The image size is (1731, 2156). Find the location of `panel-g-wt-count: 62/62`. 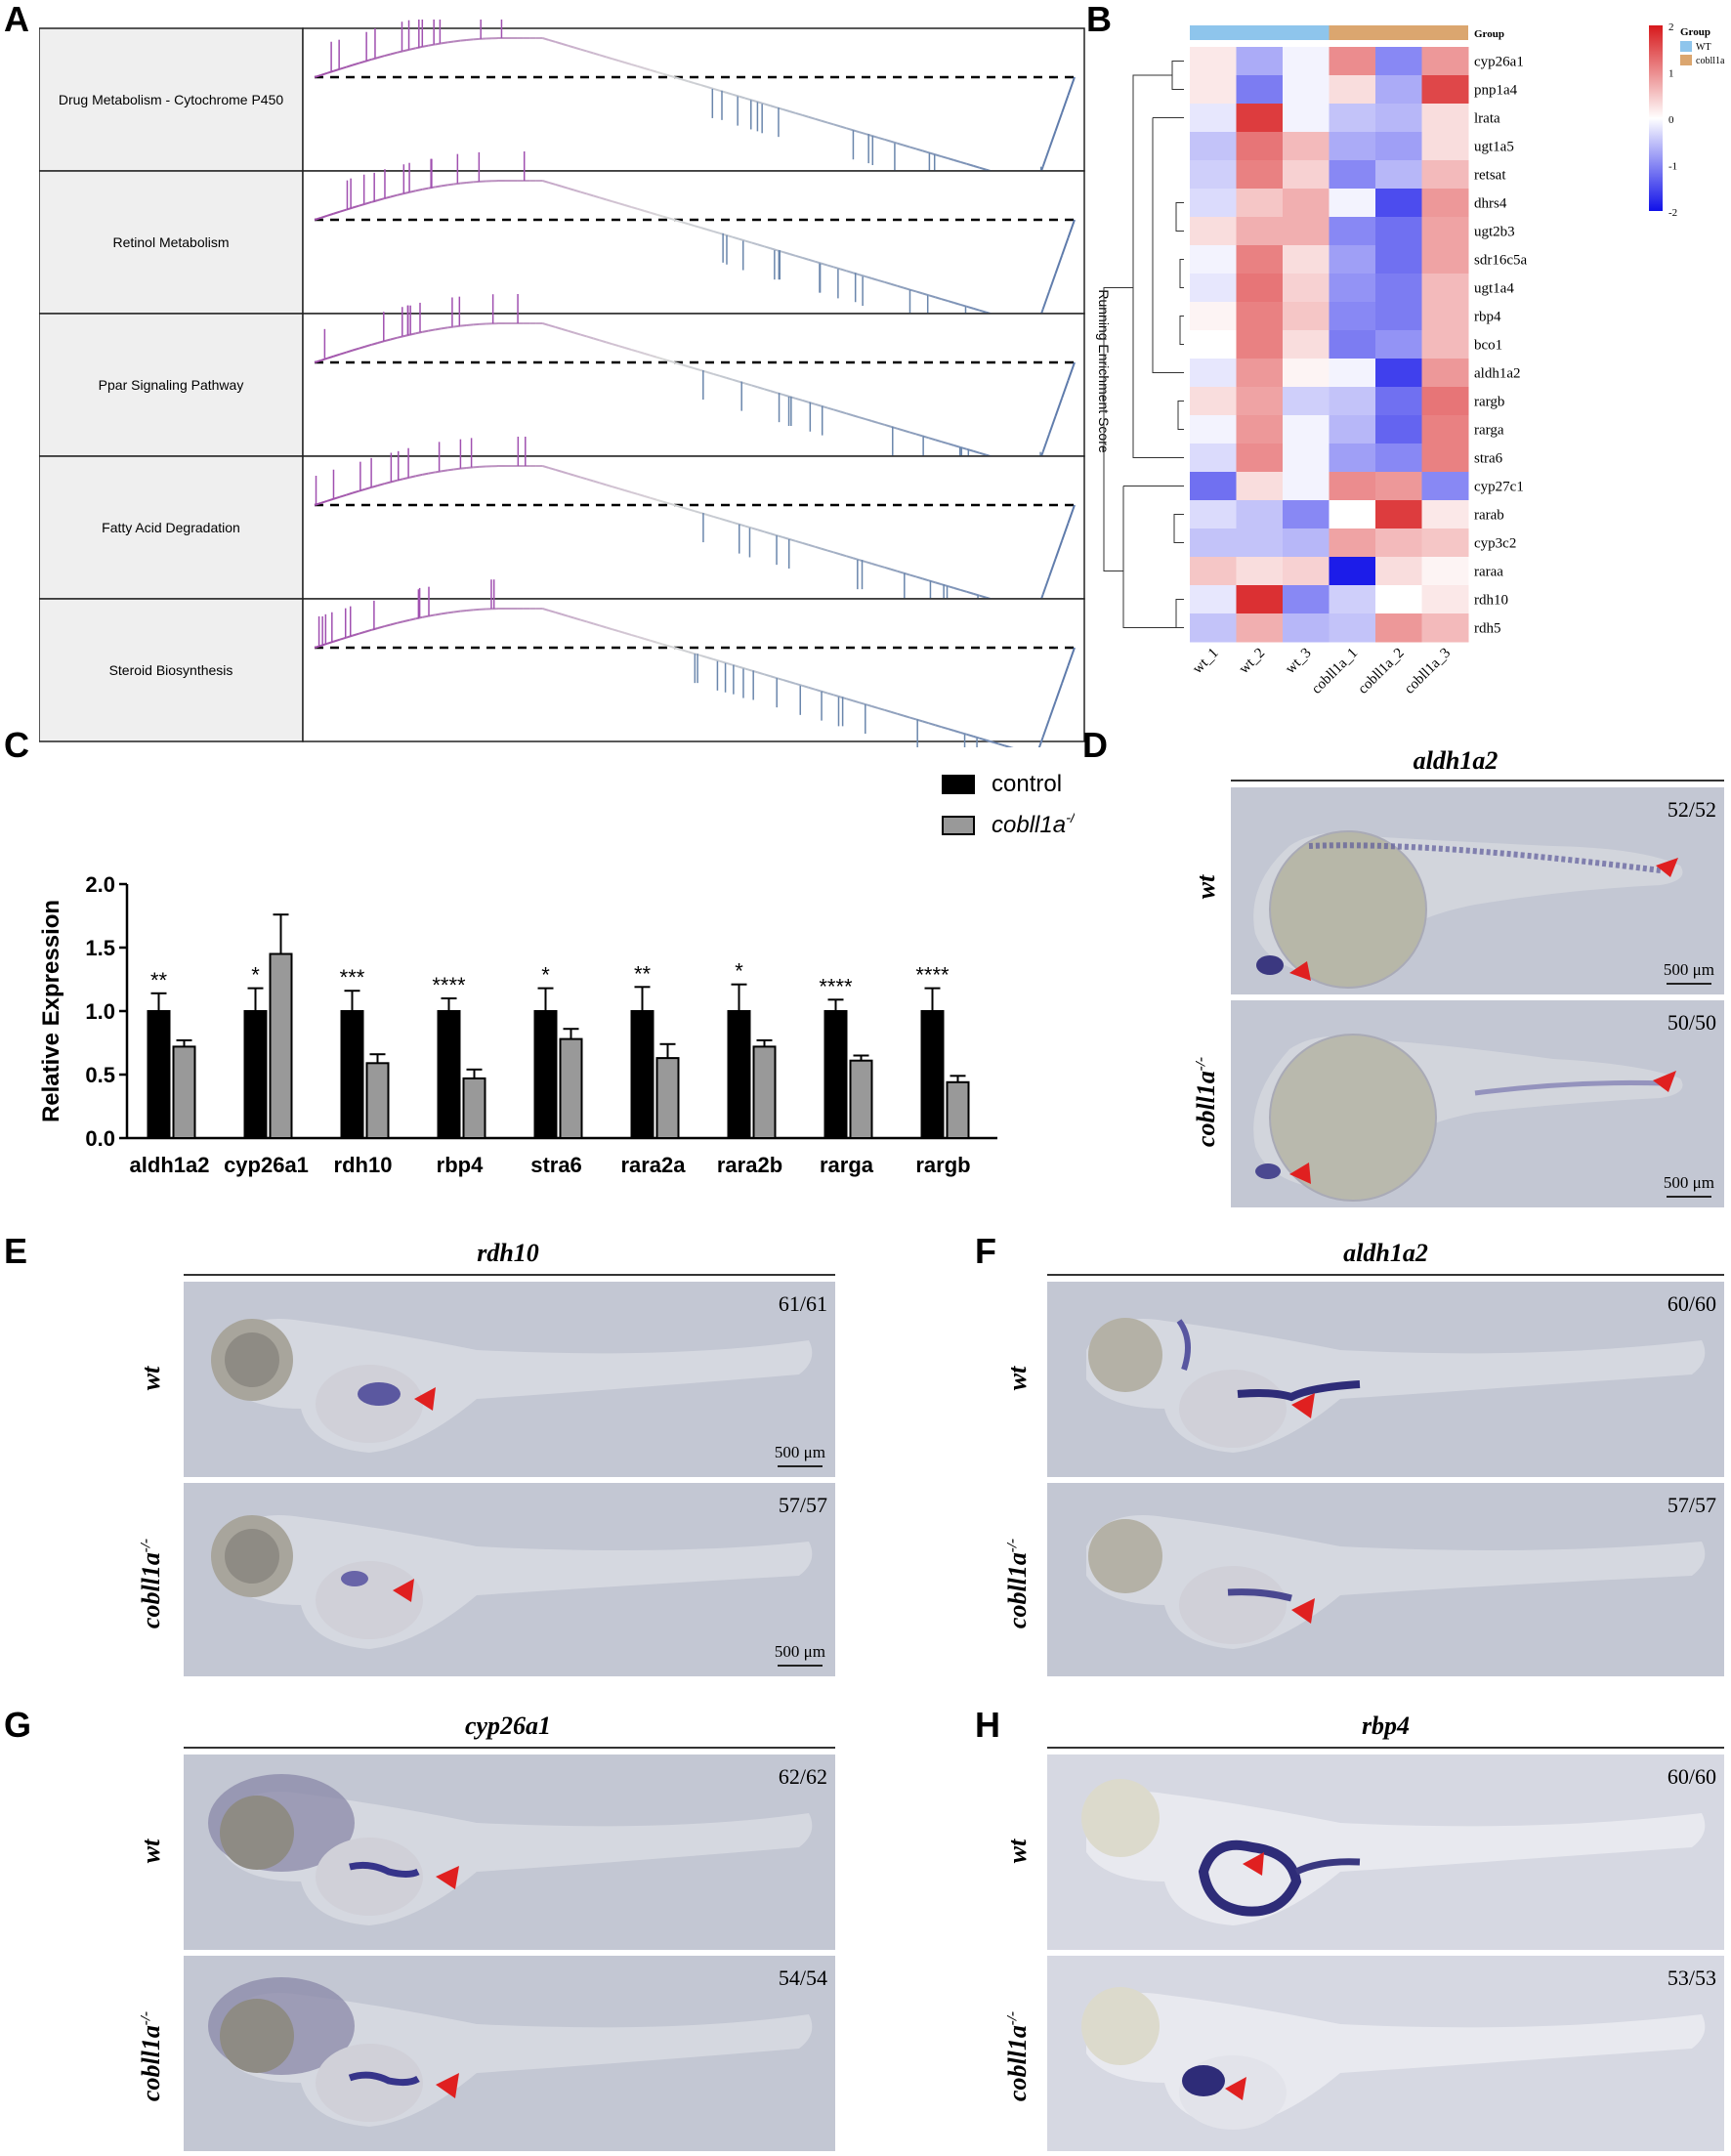

panel-g-wt-count: 62/62 is located at coordinates (802, 1776).